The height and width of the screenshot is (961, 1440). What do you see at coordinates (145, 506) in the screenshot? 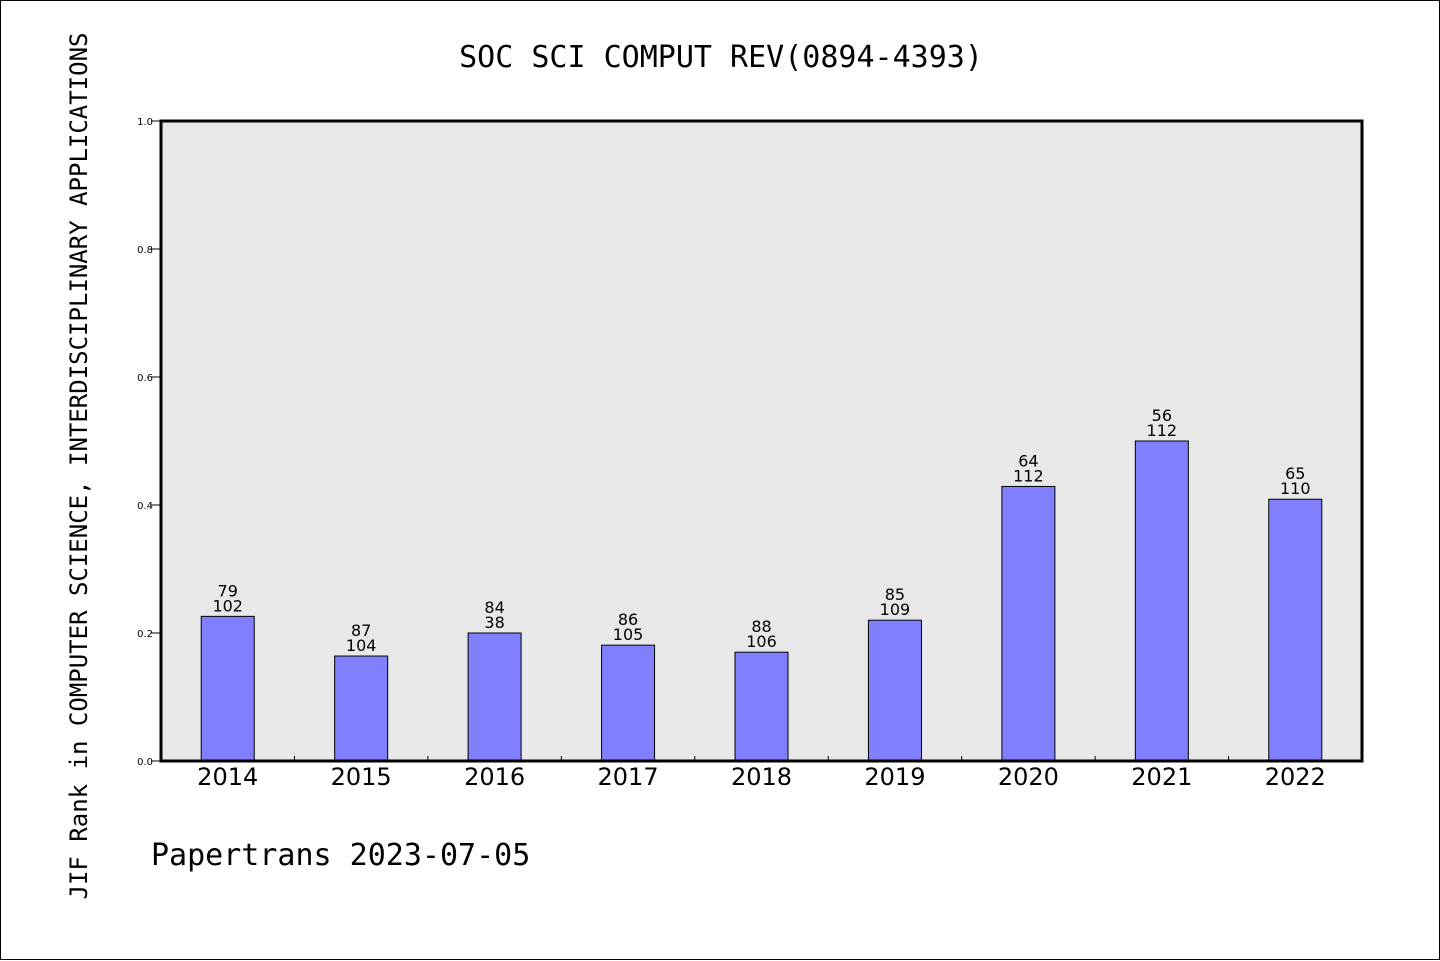
I see `y-tick-label: 0.4` at bounding box center [145, 506].